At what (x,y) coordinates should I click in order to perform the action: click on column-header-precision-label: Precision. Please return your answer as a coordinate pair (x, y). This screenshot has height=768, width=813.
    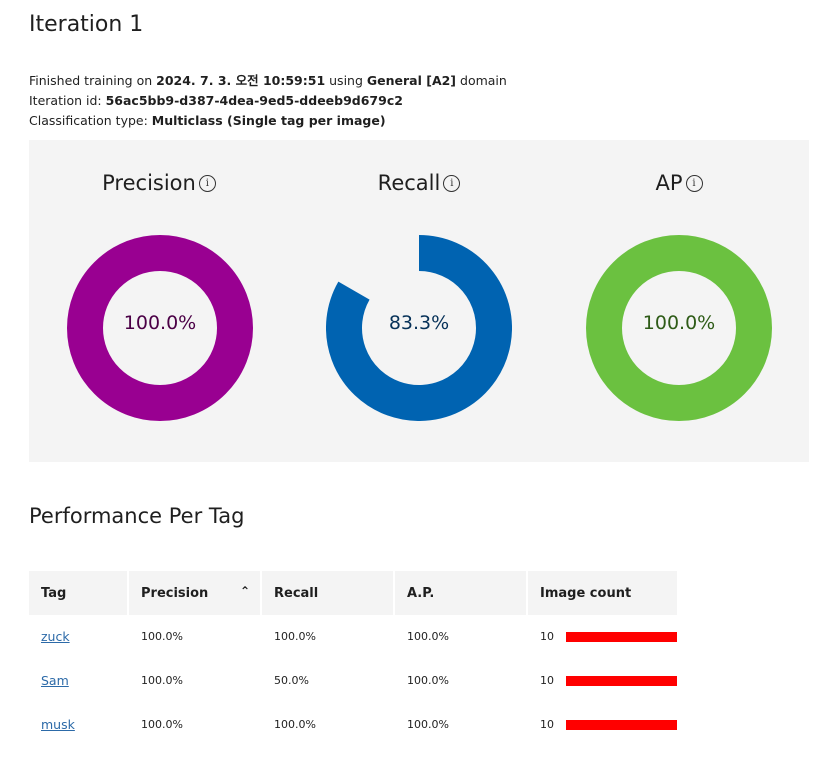
    Looking at the image, I should click on (175, 593).